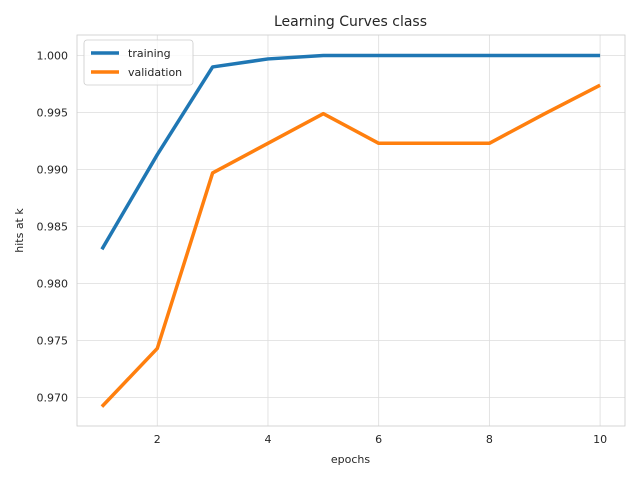 The image size is (640, 480). I want to click on legend-label-validation: validation, so click(155, 72).